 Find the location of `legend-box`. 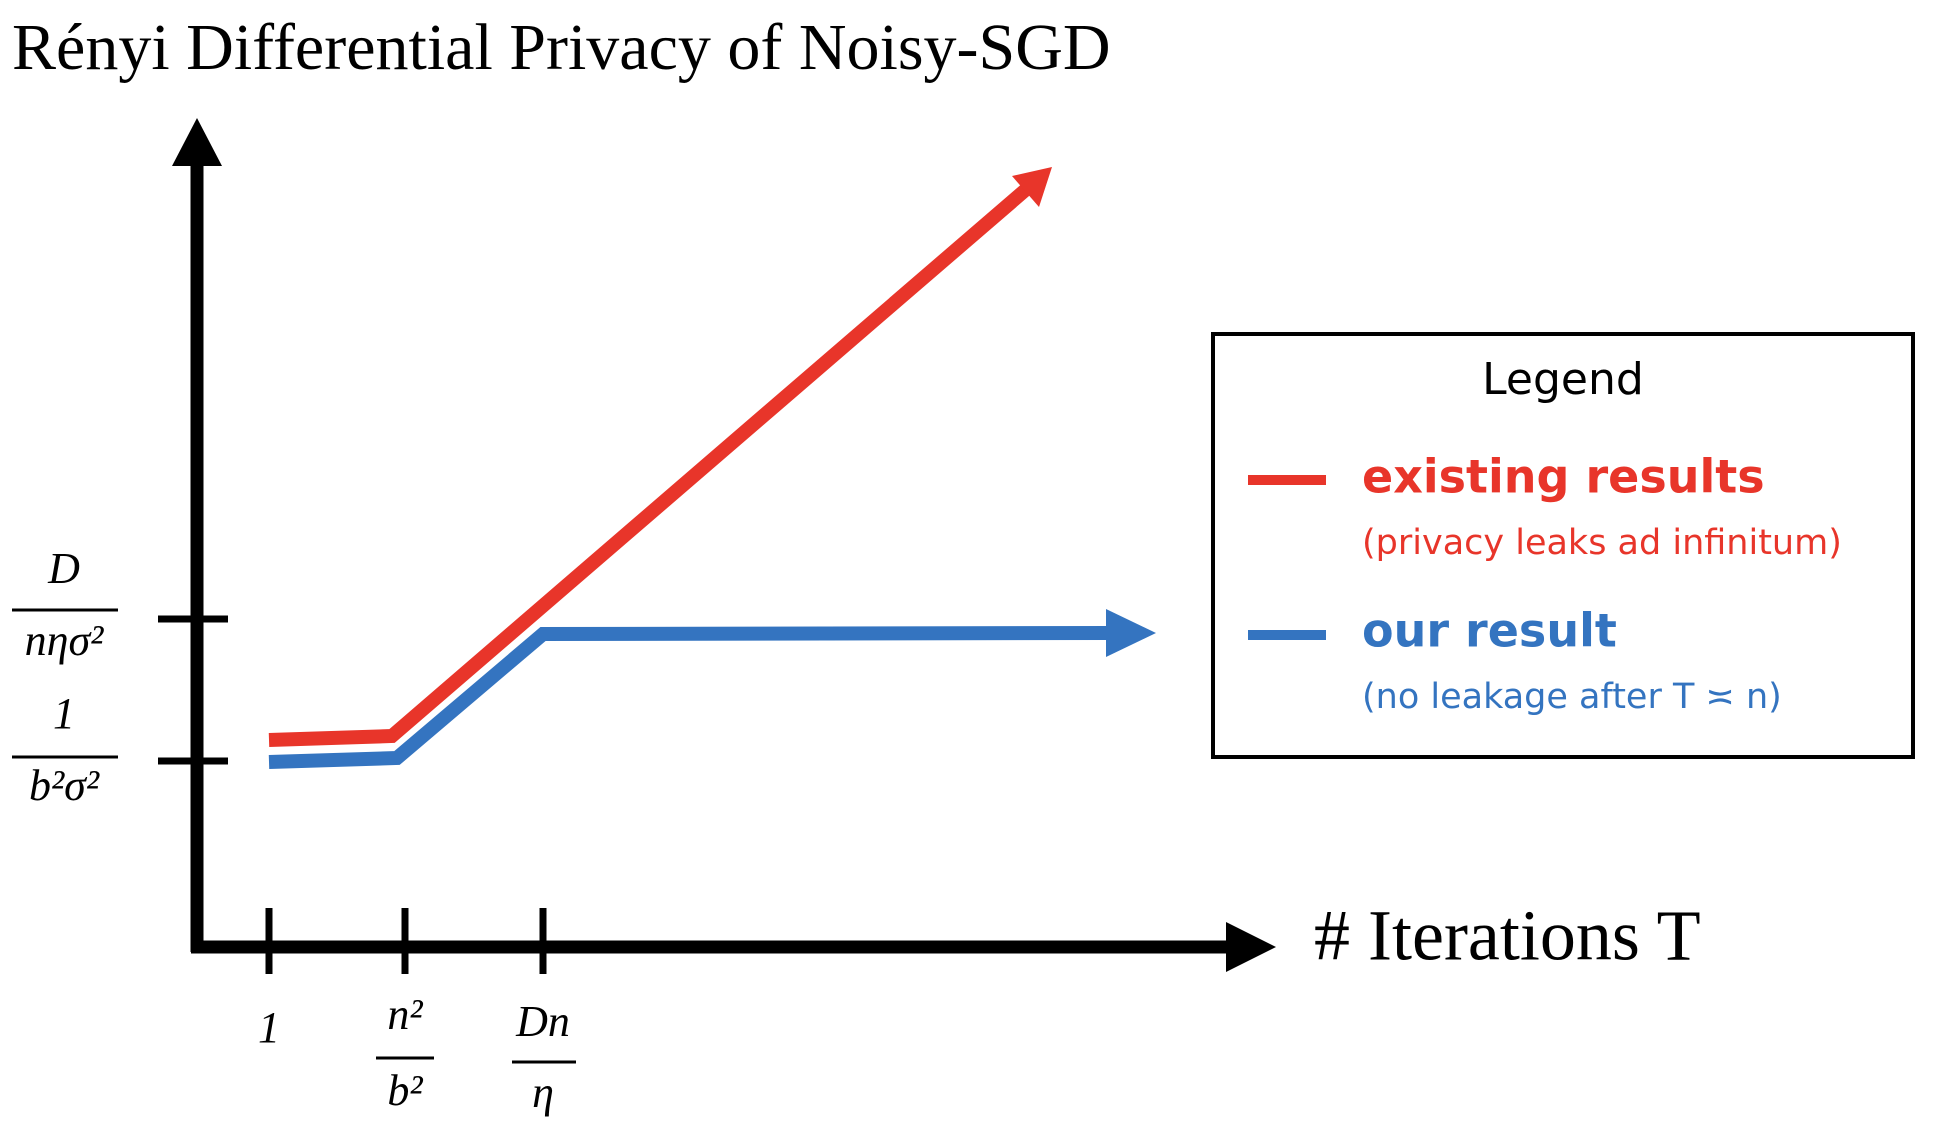

legend-box is located at coordinates (1563, 545).